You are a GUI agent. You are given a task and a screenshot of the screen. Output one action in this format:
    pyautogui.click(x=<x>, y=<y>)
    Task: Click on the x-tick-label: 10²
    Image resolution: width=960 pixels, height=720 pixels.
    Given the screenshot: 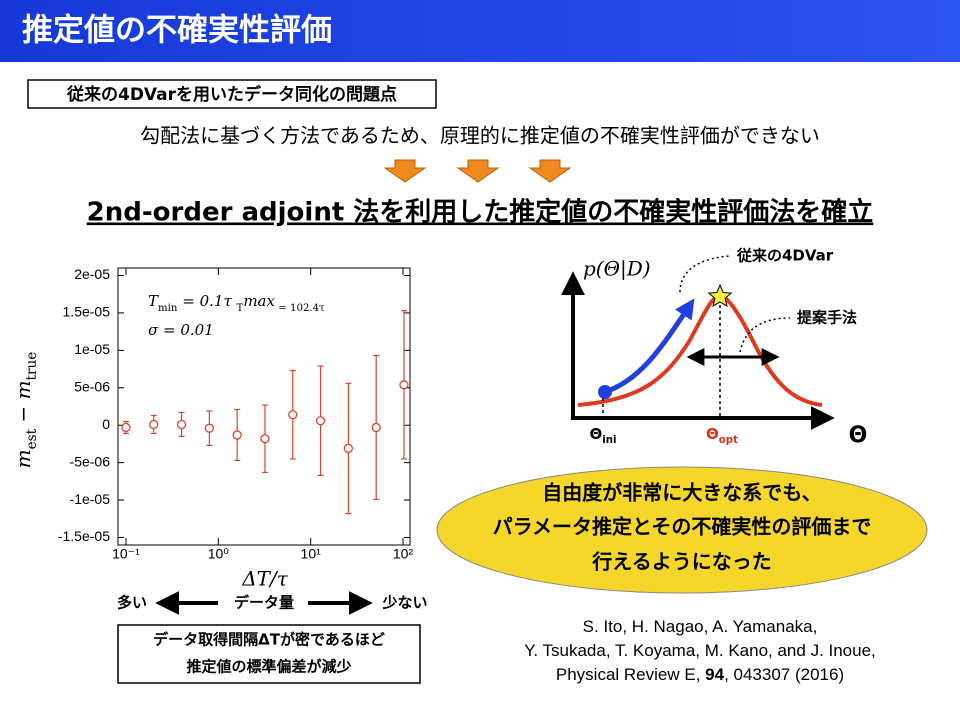 What is the action you would take?
    pyautogui.click(x=403, y=554)
    